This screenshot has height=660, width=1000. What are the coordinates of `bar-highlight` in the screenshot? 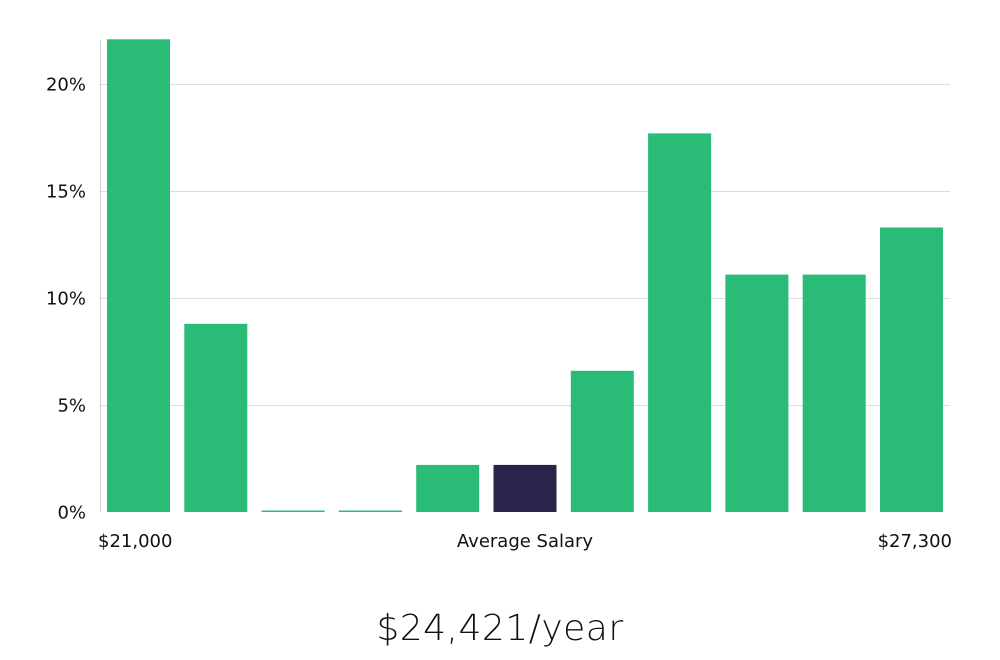 It's located at (525, 488).